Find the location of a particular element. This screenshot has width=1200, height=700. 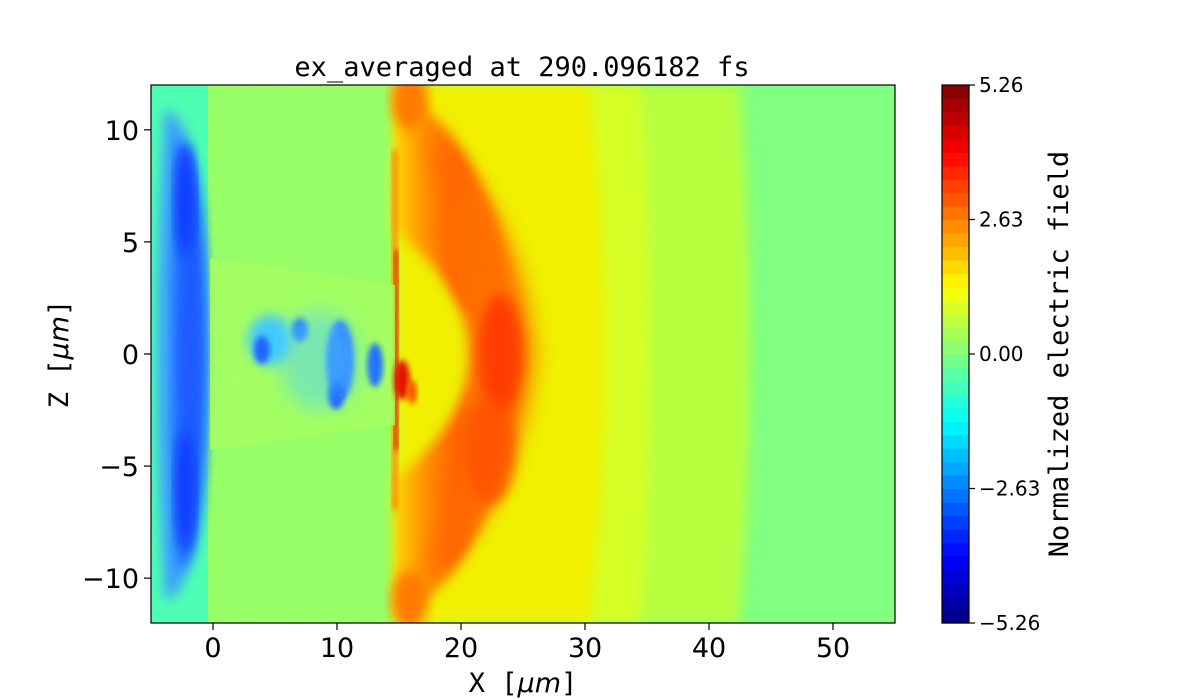

x-tick-label: 10 is located at coordinates (337, 648).